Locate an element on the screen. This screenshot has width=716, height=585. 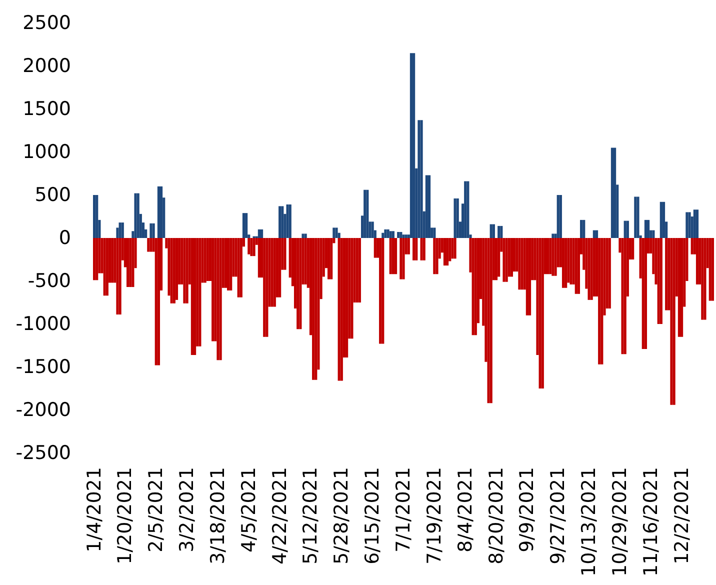
x-tick-label: 8/20/2021 is located at coordinates (496, 515).